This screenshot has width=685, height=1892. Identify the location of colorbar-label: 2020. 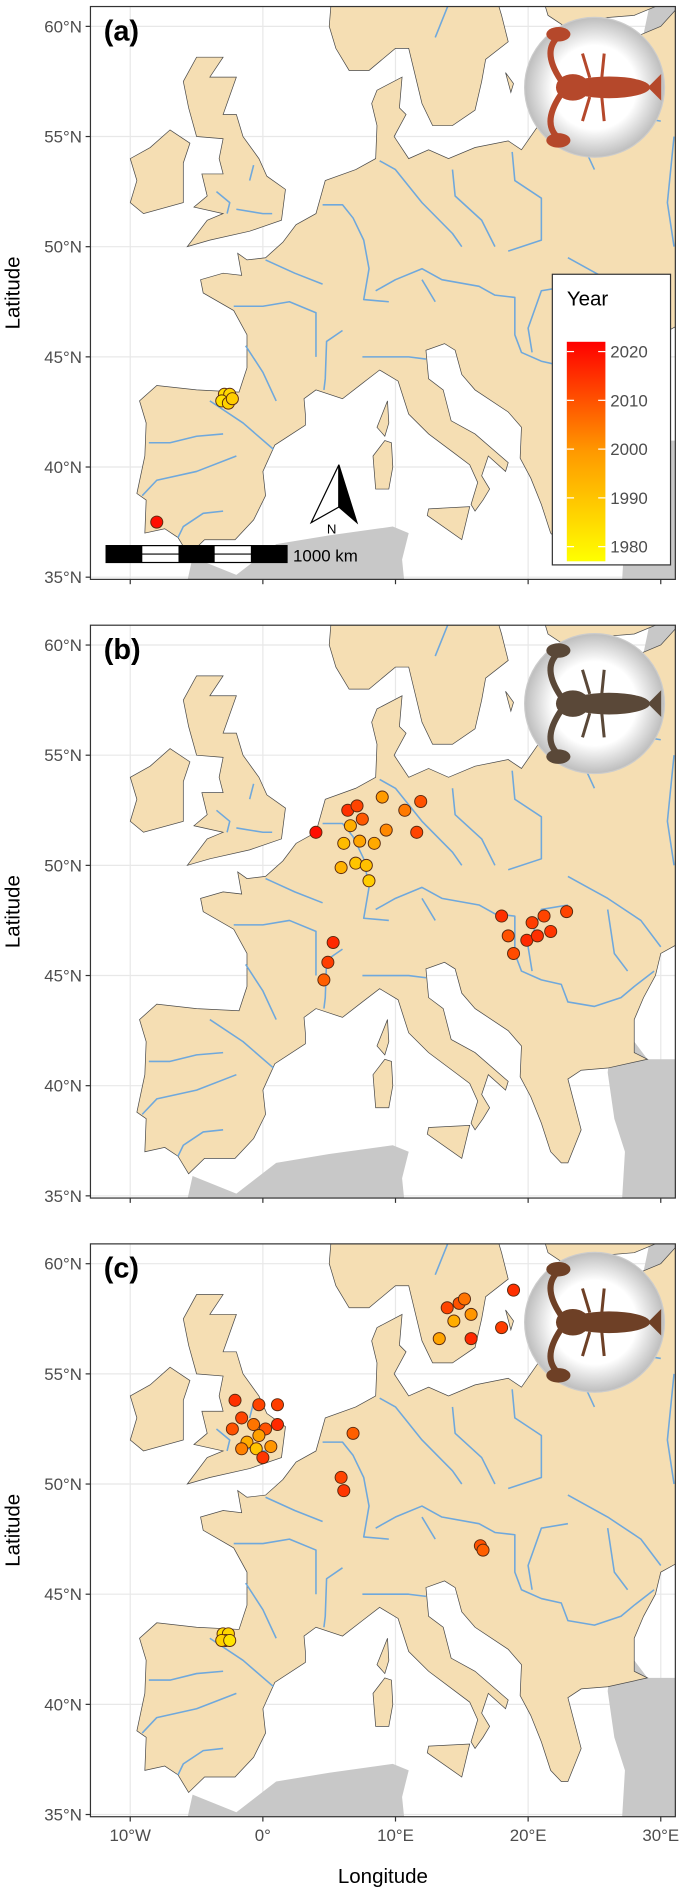
(629, 352).